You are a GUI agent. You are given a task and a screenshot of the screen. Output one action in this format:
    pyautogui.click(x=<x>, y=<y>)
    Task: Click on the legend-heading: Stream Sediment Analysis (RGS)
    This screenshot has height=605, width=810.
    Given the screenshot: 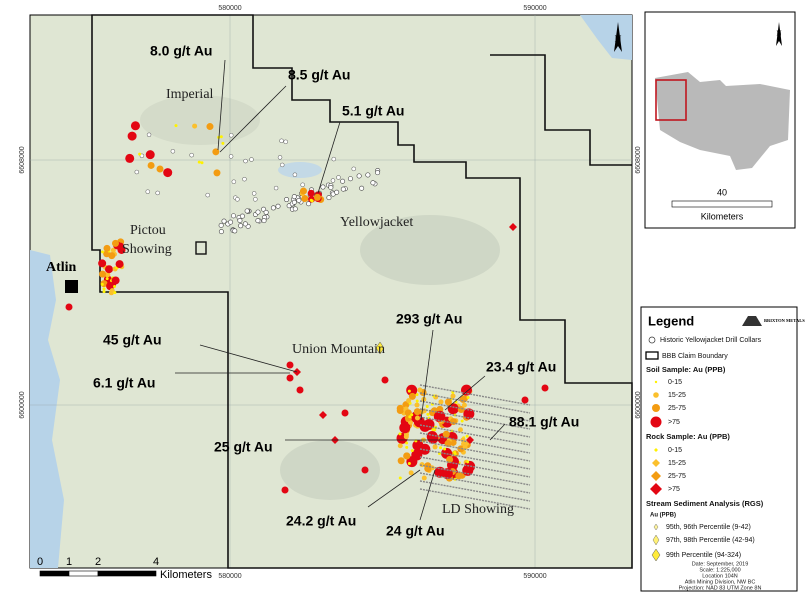 What is the action you would take?
    pyautogui.click(x=705, y=503)
    